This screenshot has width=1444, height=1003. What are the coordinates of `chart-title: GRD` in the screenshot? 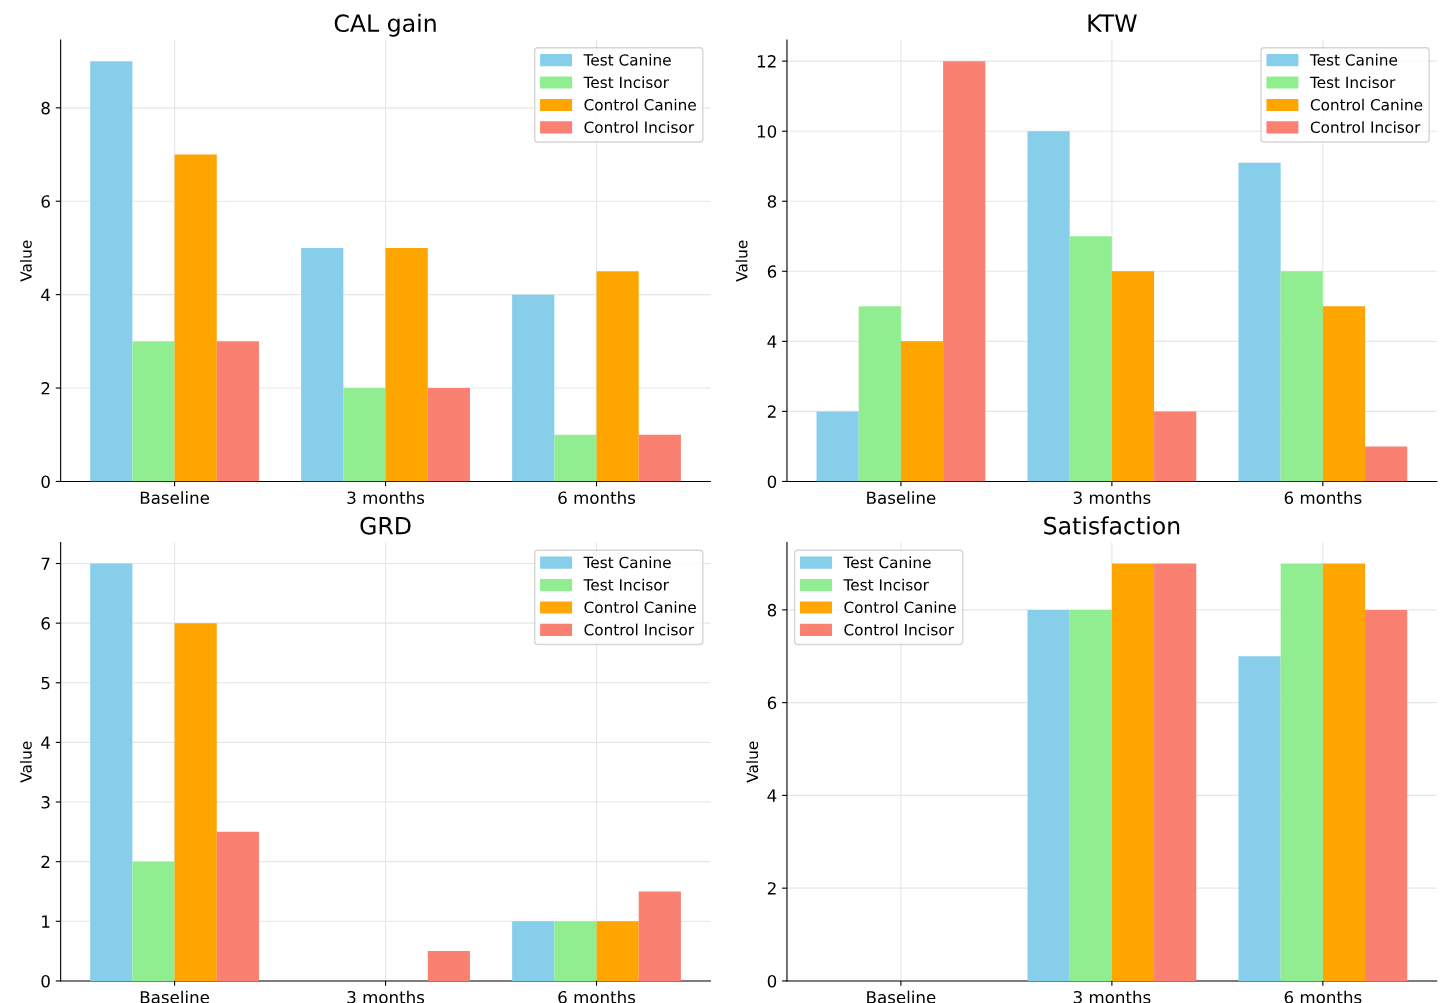 It's located at (385, 525).